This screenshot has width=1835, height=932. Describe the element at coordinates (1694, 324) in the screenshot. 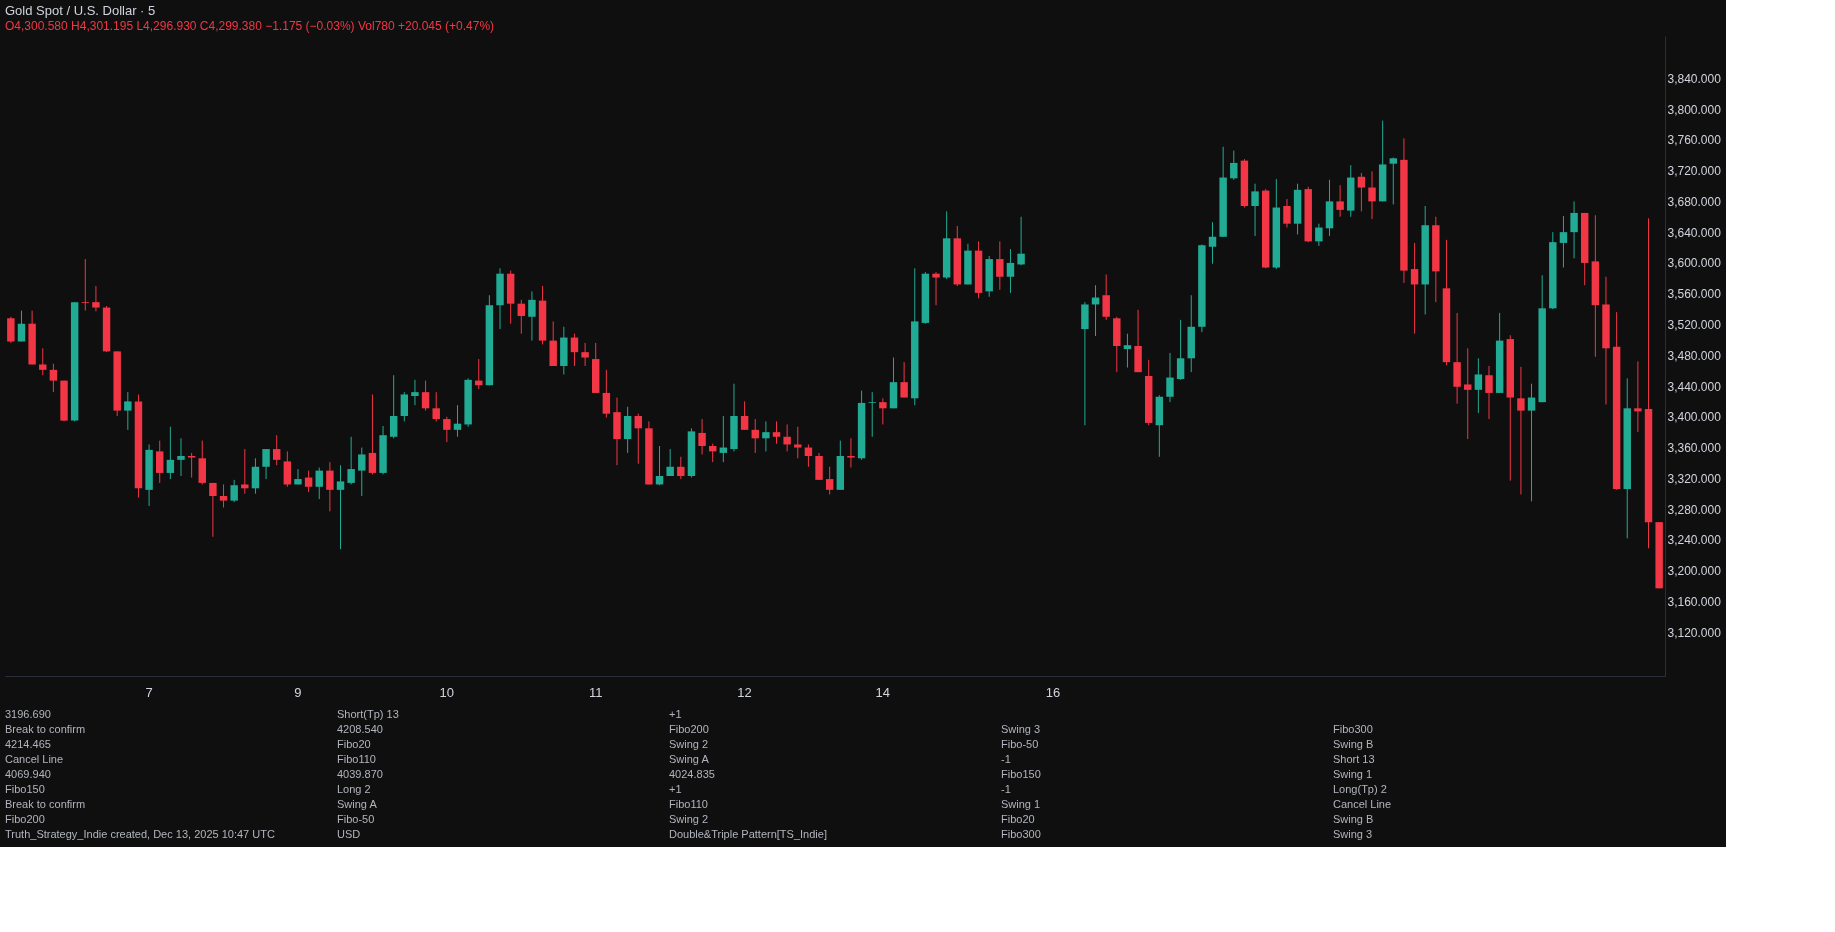

I see `y-tick-label: 3,520.000` at that location.